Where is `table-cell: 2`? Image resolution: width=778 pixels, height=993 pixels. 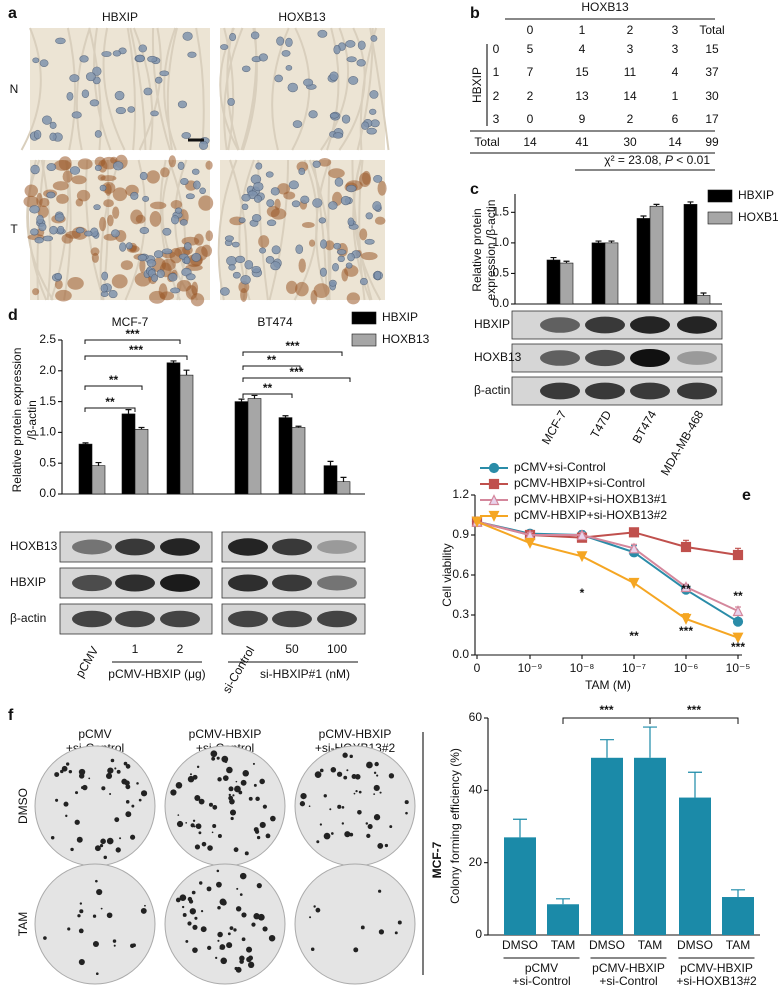 table-cell: 2 is located at coordinates (630, 119).